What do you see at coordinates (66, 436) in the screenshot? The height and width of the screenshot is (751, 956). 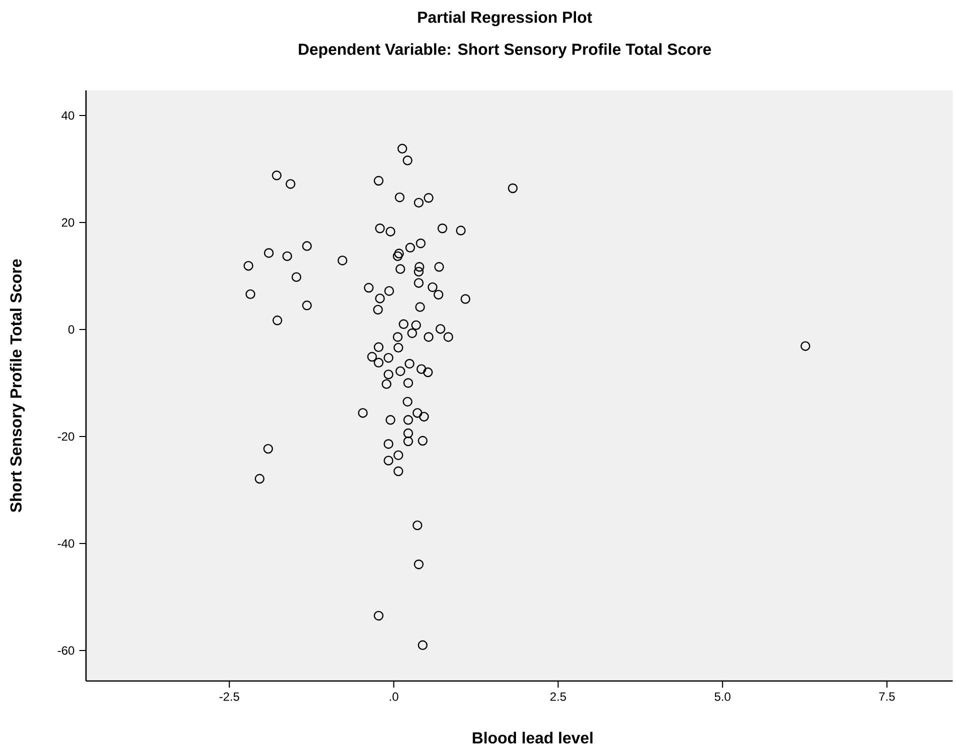 I see `y-tick-label: -20` at bounding box center [66, 436].